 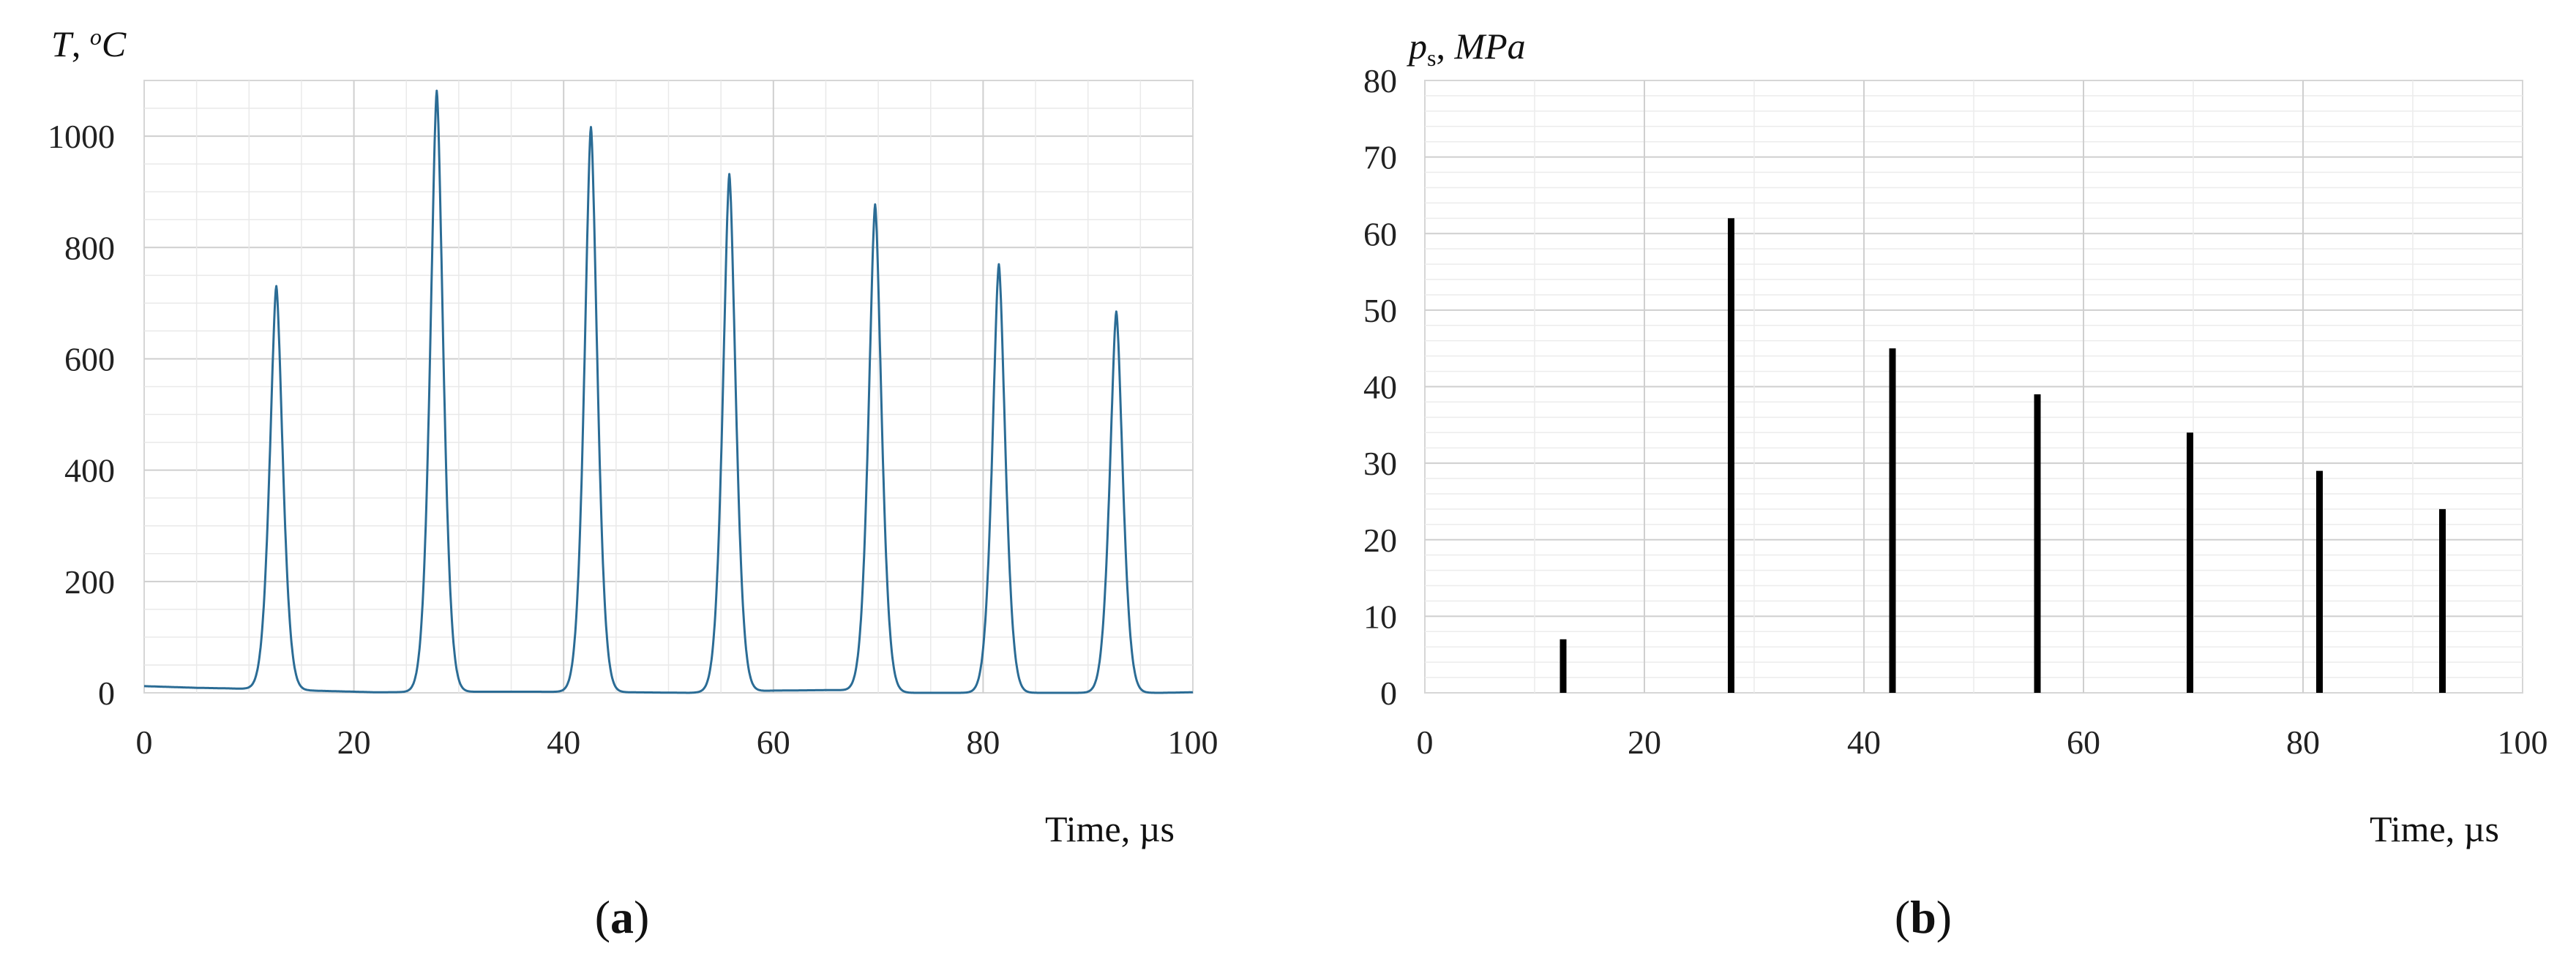 What do you see at coordinates (622, 917) in the screenshot?
I see `panel-label-a: (a)` at bounding box center [622, 917].